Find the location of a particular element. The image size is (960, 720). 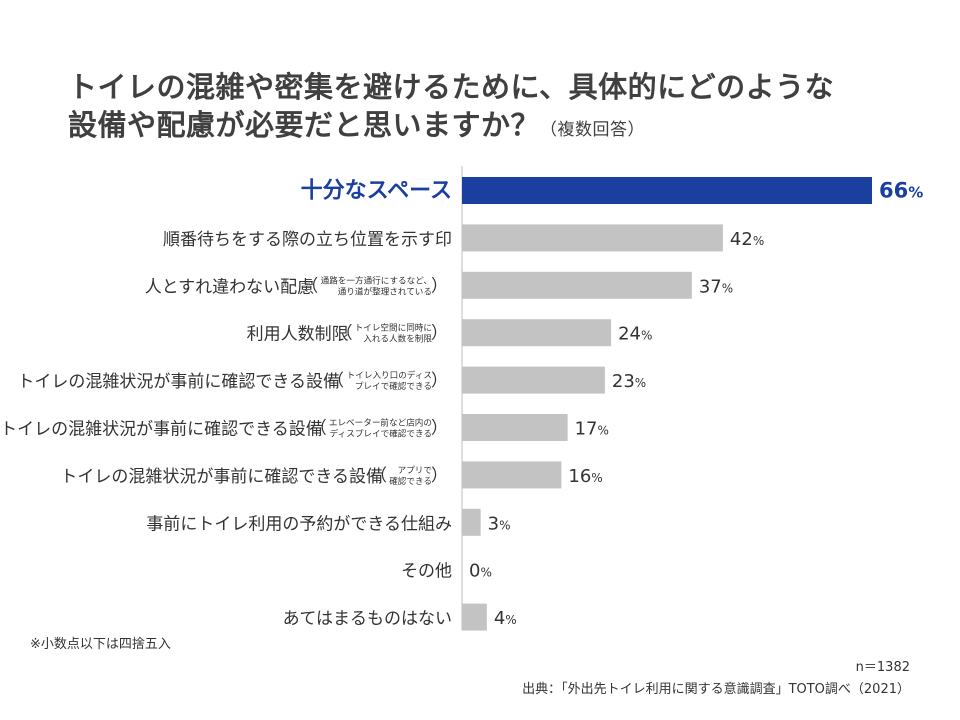

bar-row: 0% その他 is located at coordinates (446, 571).